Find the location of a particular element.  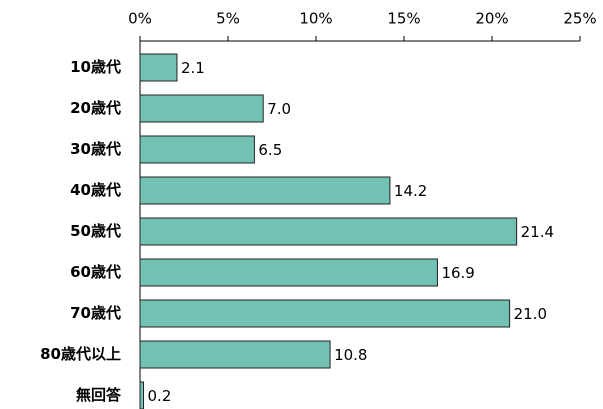

y-tick-label: 30歳代 is located at coordinates (95, 149).